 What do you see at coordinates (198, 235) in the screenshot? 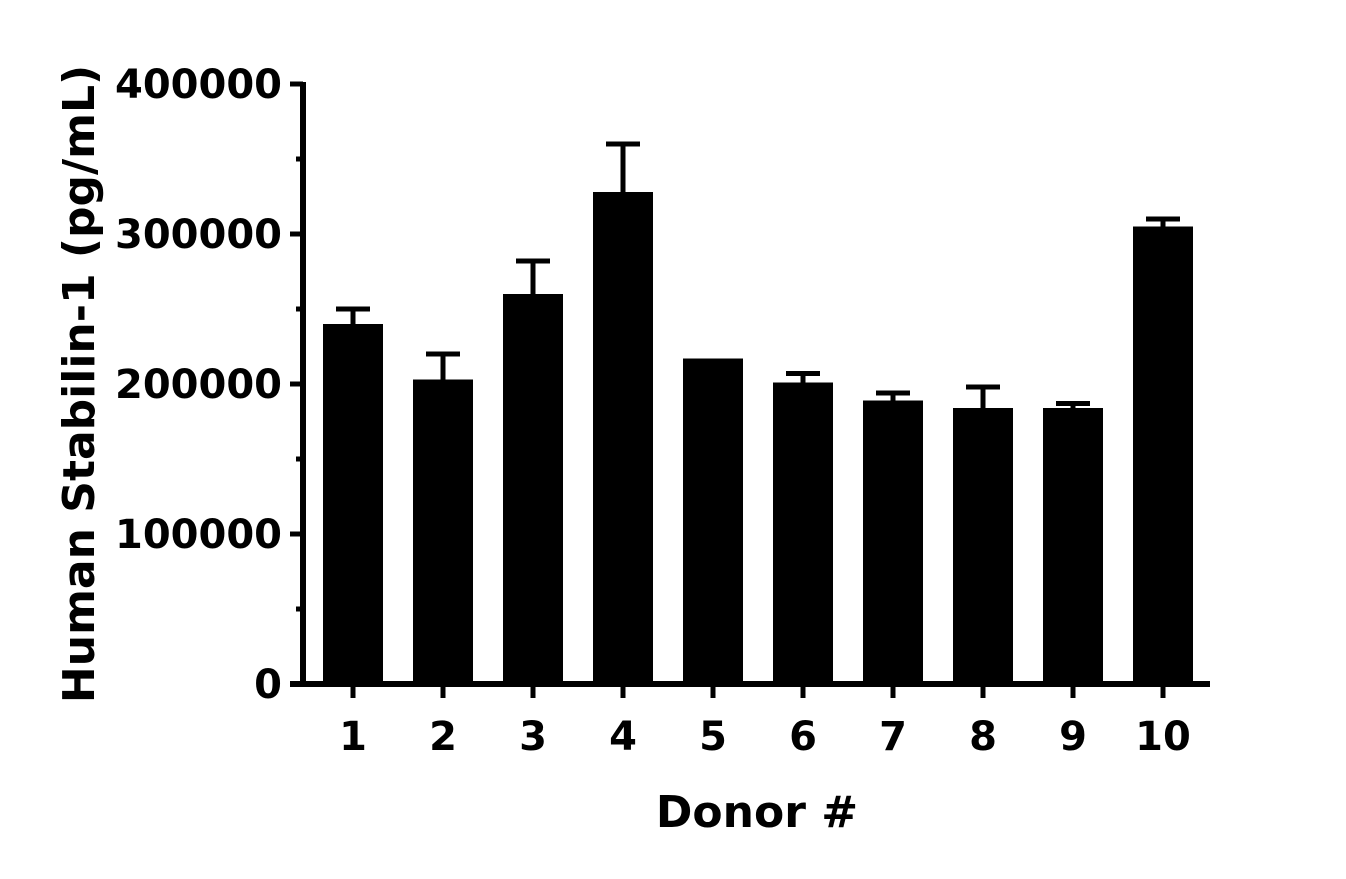
I see `y-tick-label: 300000` at bounding box center [198, 235].